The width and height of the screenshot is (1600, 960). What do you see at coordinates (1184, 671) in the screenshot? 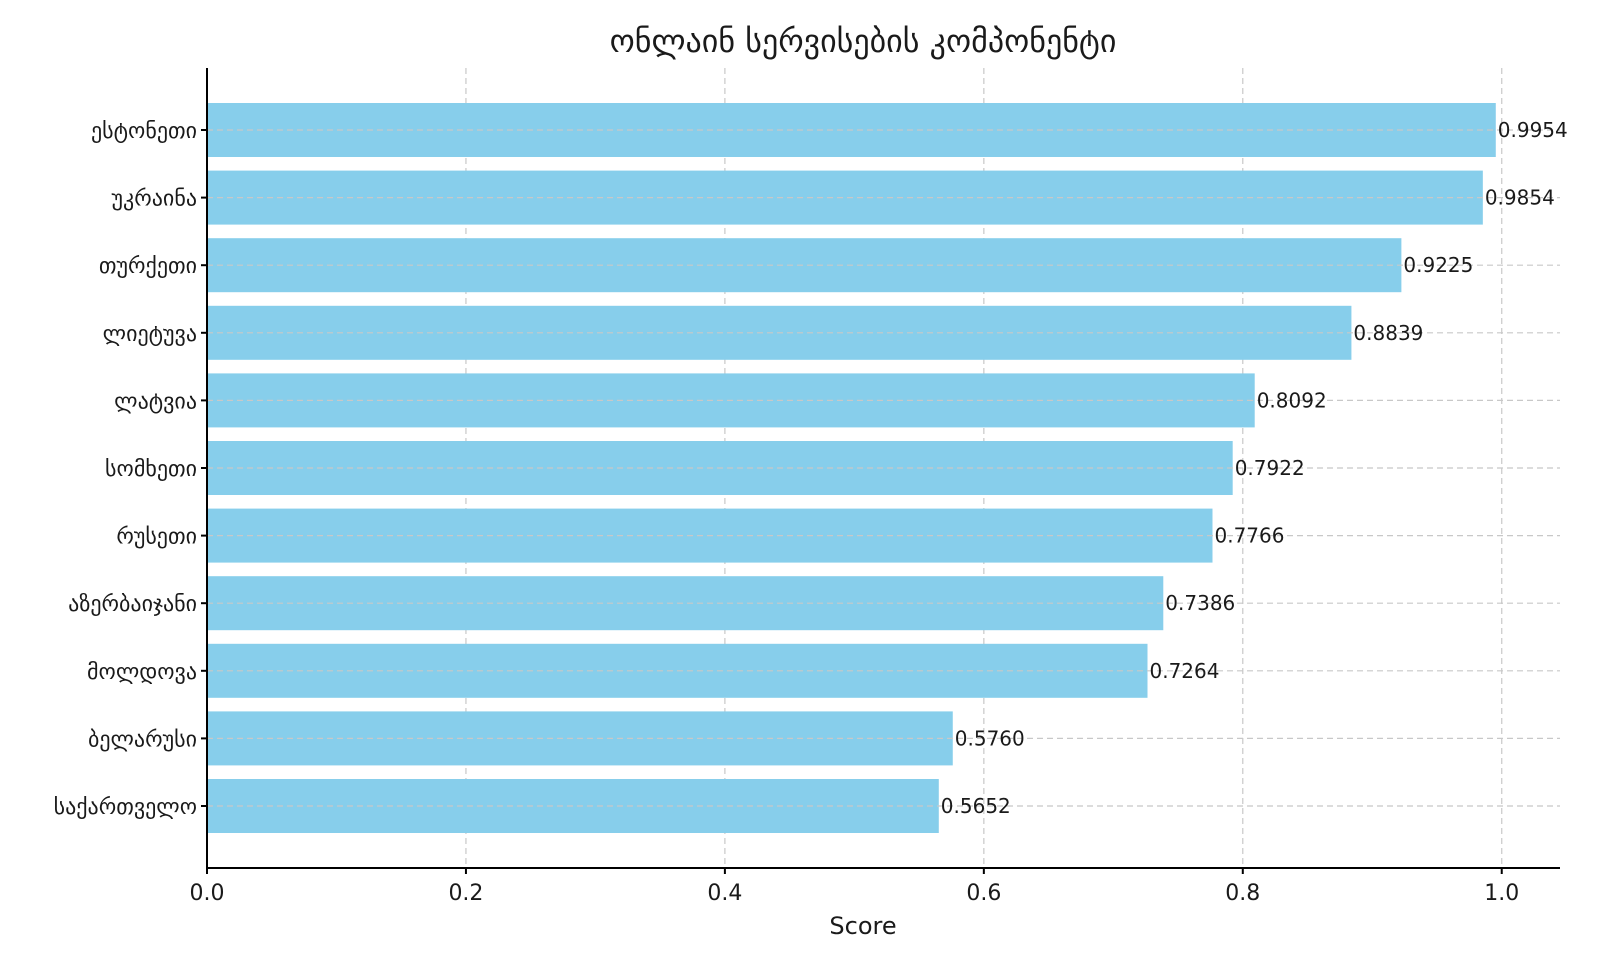
I see `data-label: 0.7264` at bounding box center [1184, 671].